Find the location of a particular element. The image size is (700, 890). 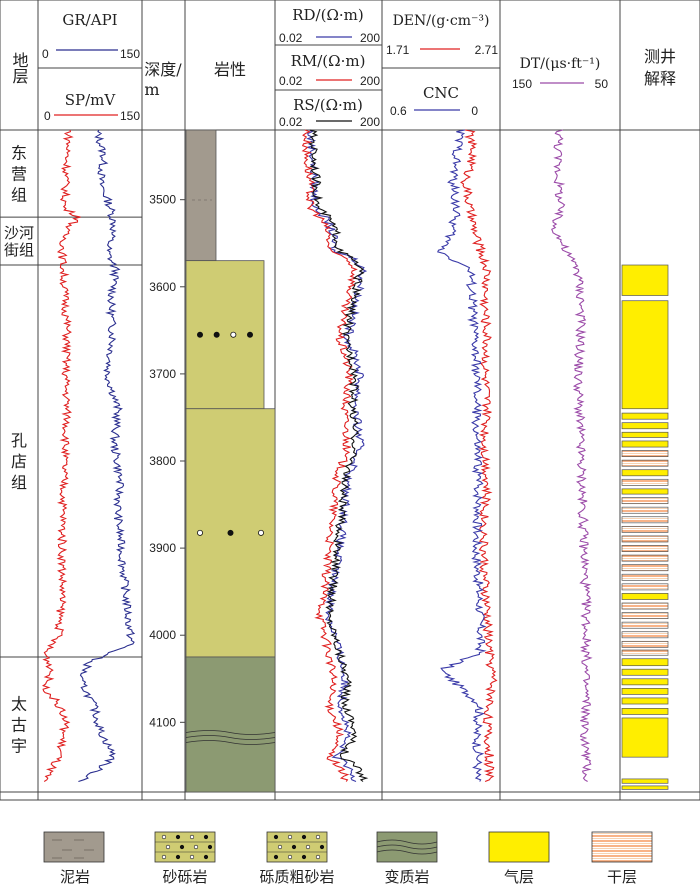

curve-rs is located at coordinates (338, 455).